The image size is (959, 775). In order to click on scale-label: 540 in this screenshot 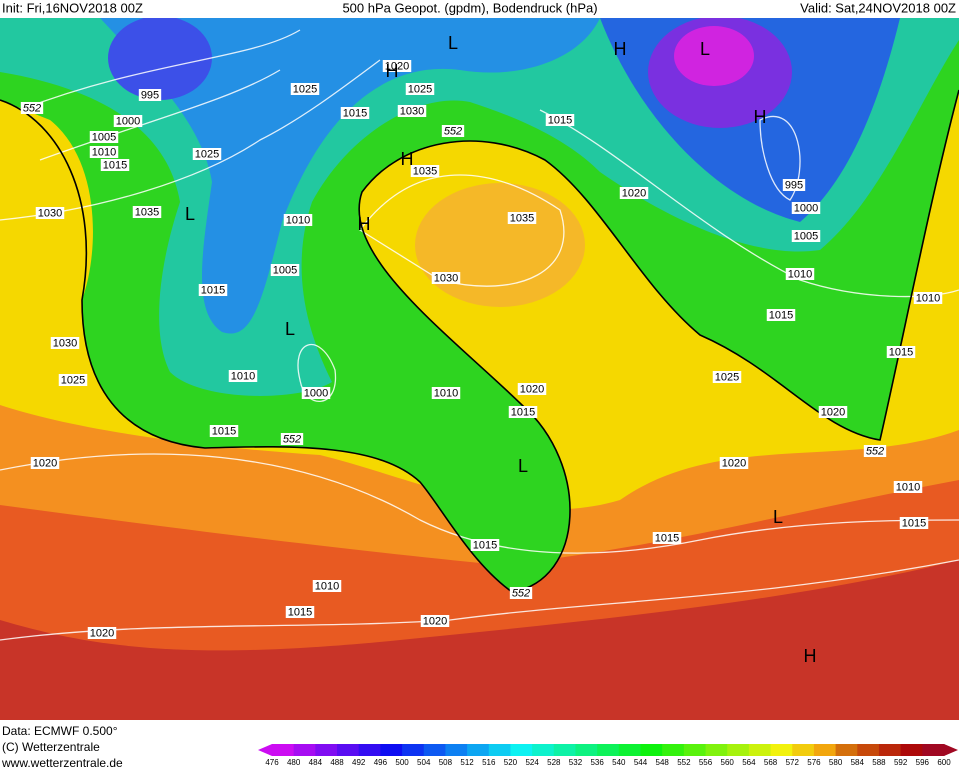, I will do `click(619, 762)`.